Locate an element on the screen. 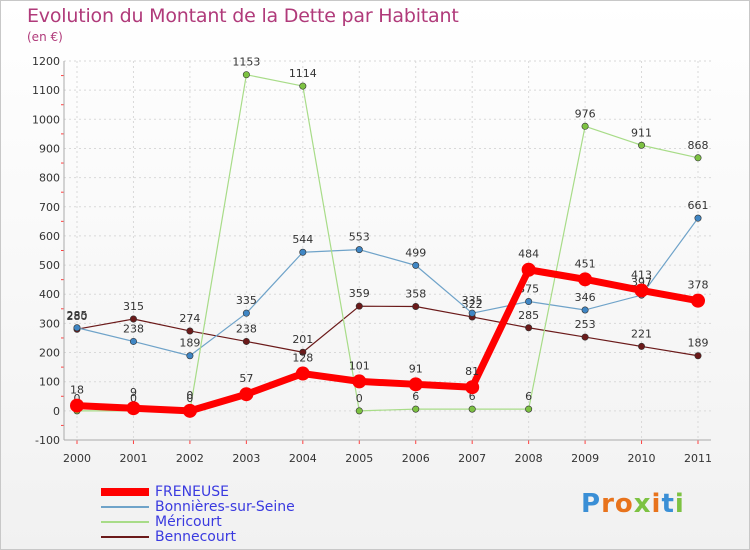 This screenshot has width=750, height=550. data-label-bennecourt: 359 is located at coordinates (359, 293).